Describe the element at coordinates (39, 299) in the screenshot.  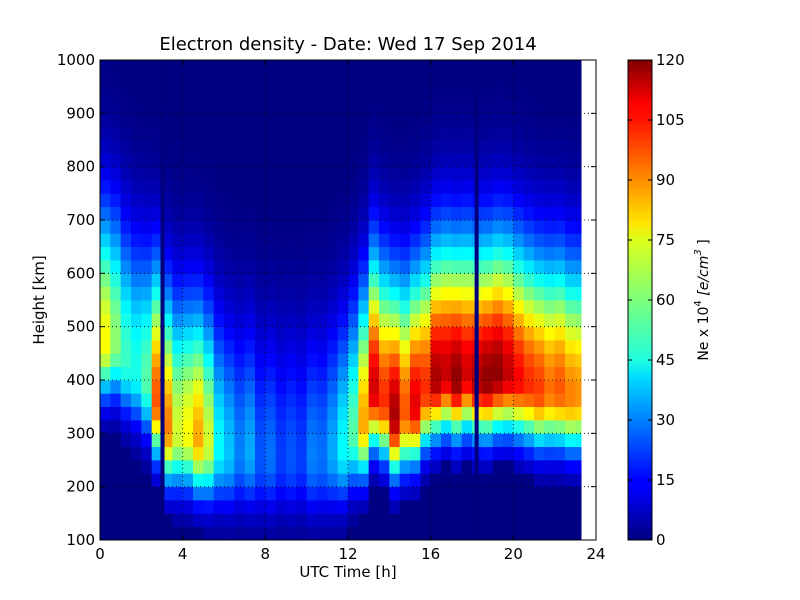
I see `y-axis-label: Height [km]` at that location.